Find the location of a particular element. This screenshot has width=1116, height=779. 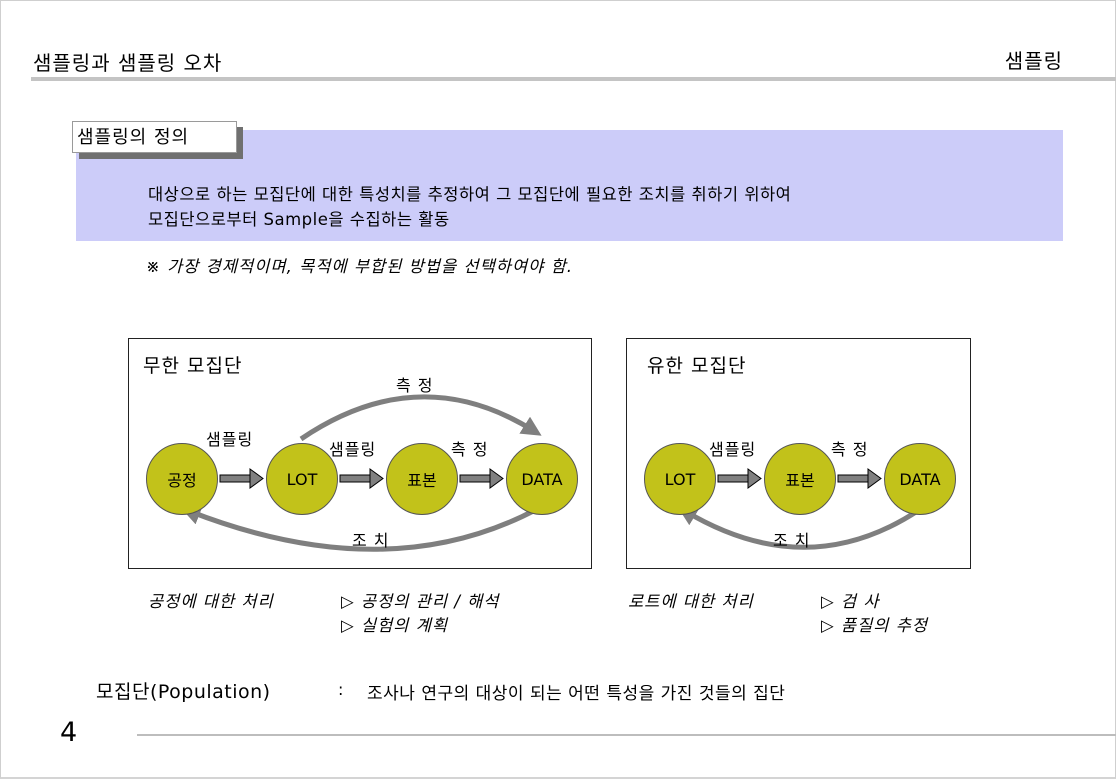

label-action: 조 치 is located at coordinates (371, 540).